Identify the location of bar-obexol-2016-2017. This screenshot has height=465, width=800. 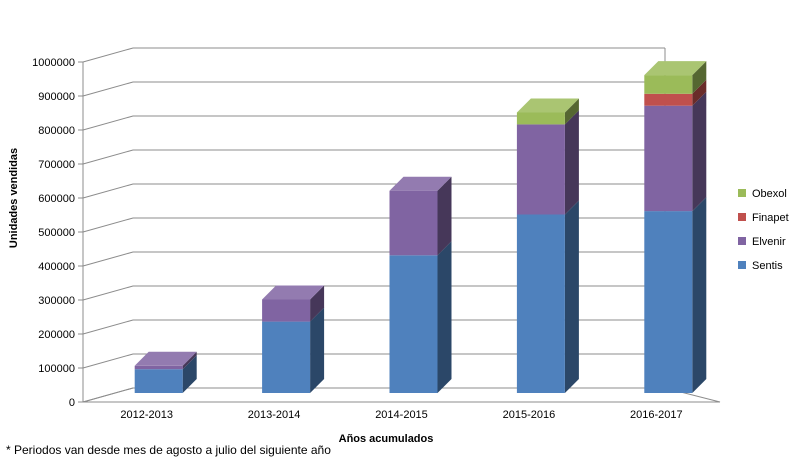
(668, 84).